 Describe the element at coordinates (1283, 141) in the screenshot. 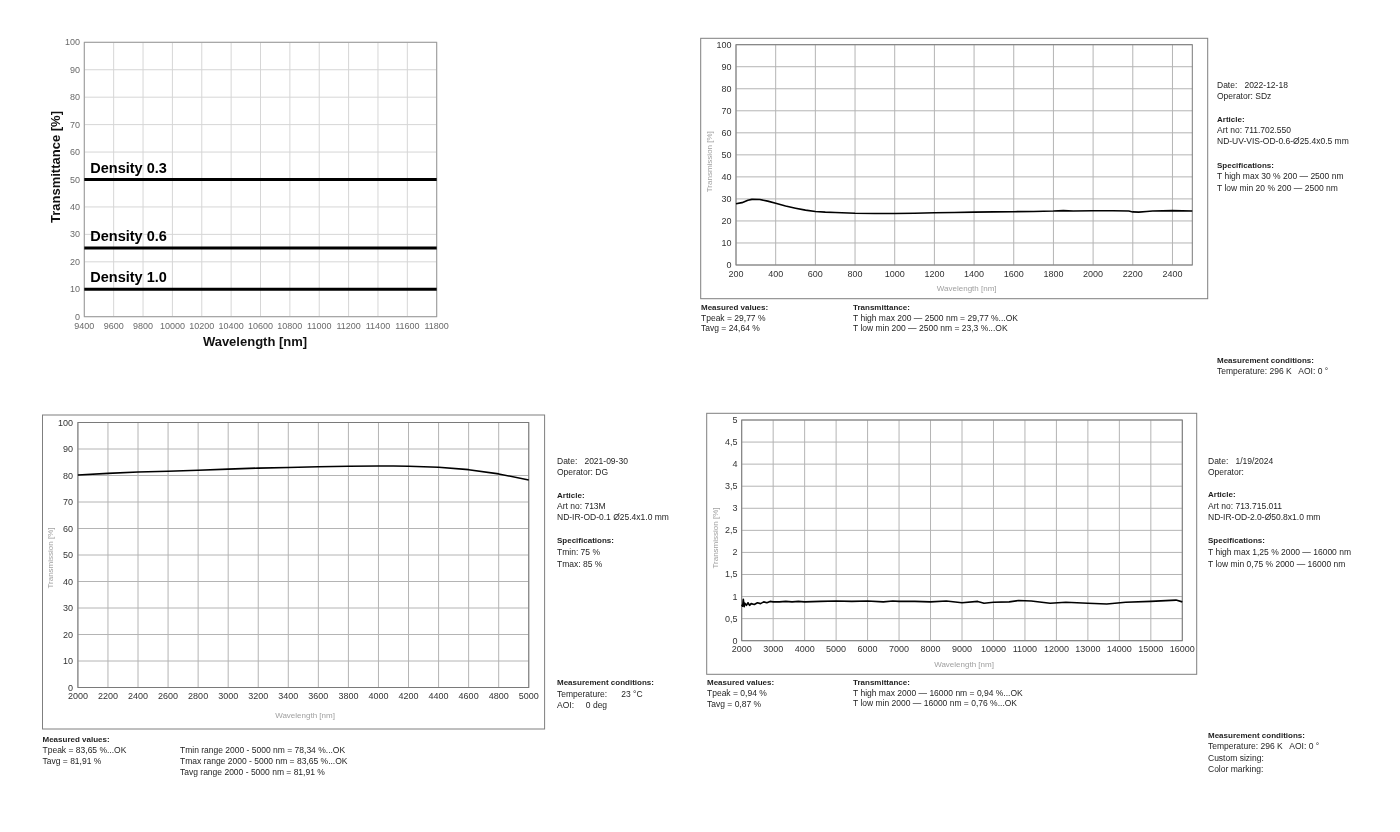

I see `text: ND-UV-VIS-OD-0.6-Ø25.4x0.5 mm` at that location.